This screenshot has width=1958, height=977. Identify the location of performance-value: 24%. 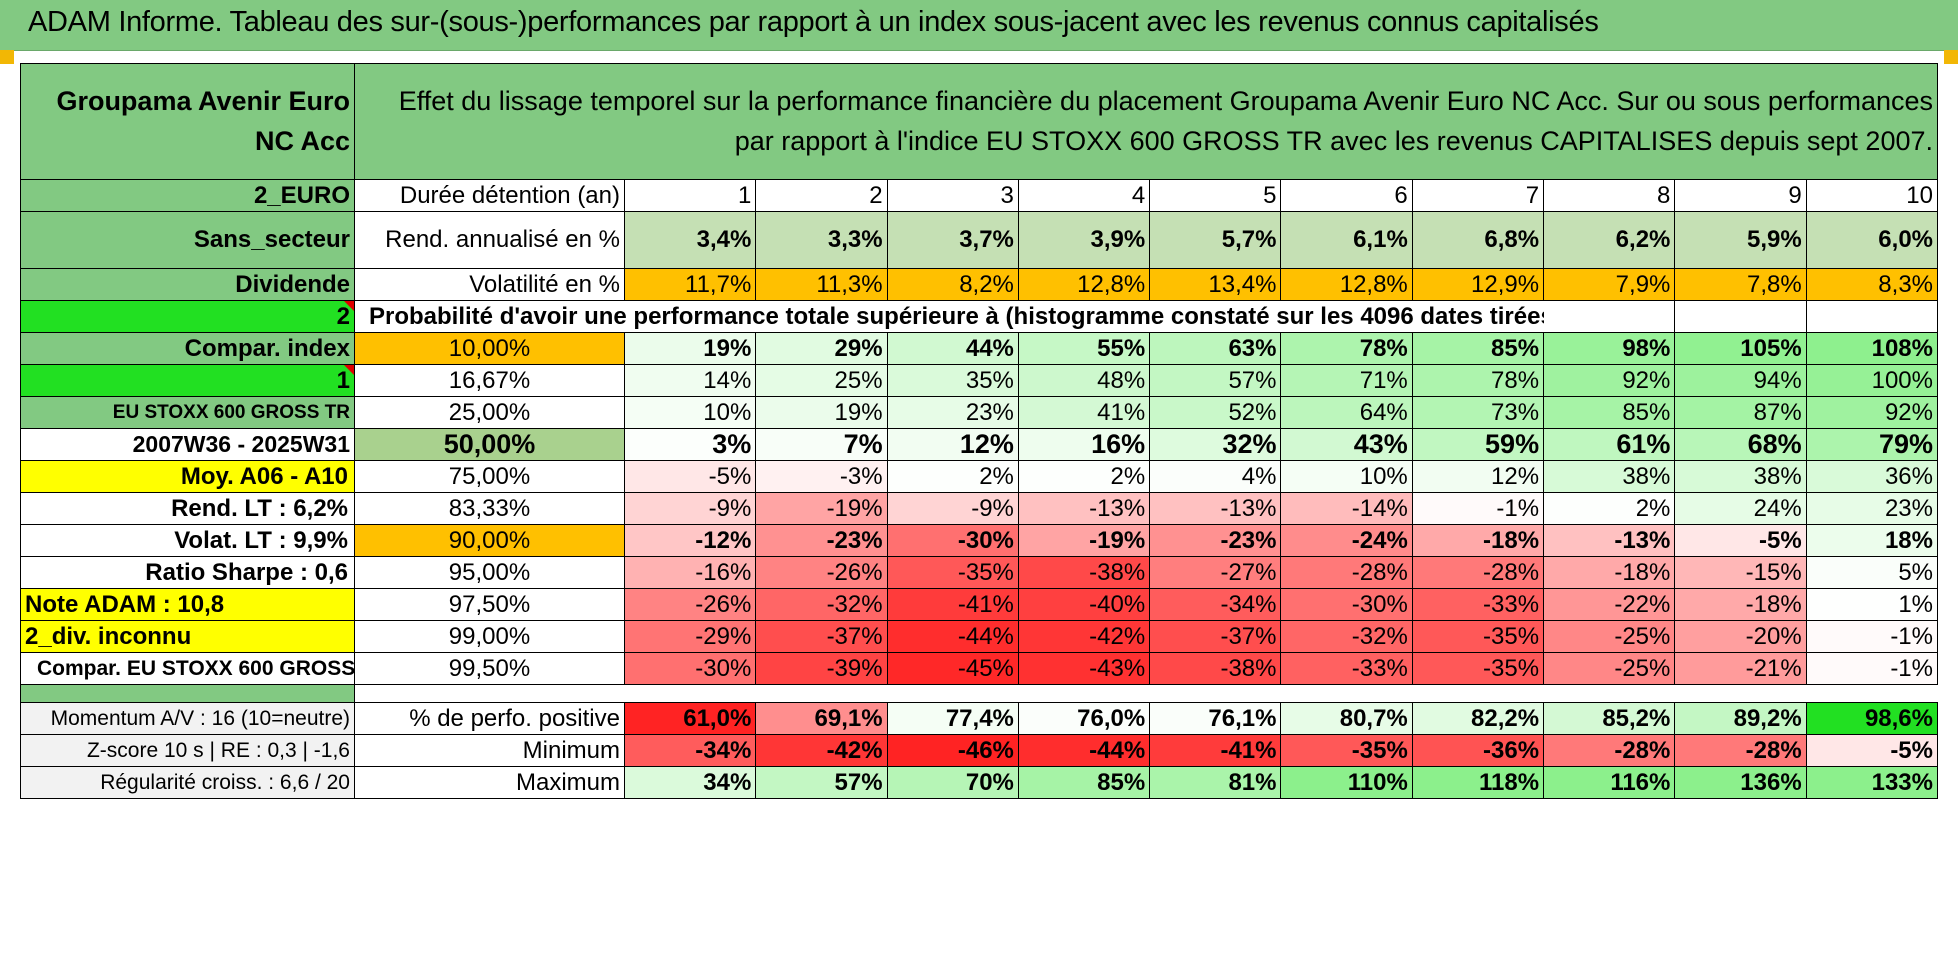
(1740, 508).